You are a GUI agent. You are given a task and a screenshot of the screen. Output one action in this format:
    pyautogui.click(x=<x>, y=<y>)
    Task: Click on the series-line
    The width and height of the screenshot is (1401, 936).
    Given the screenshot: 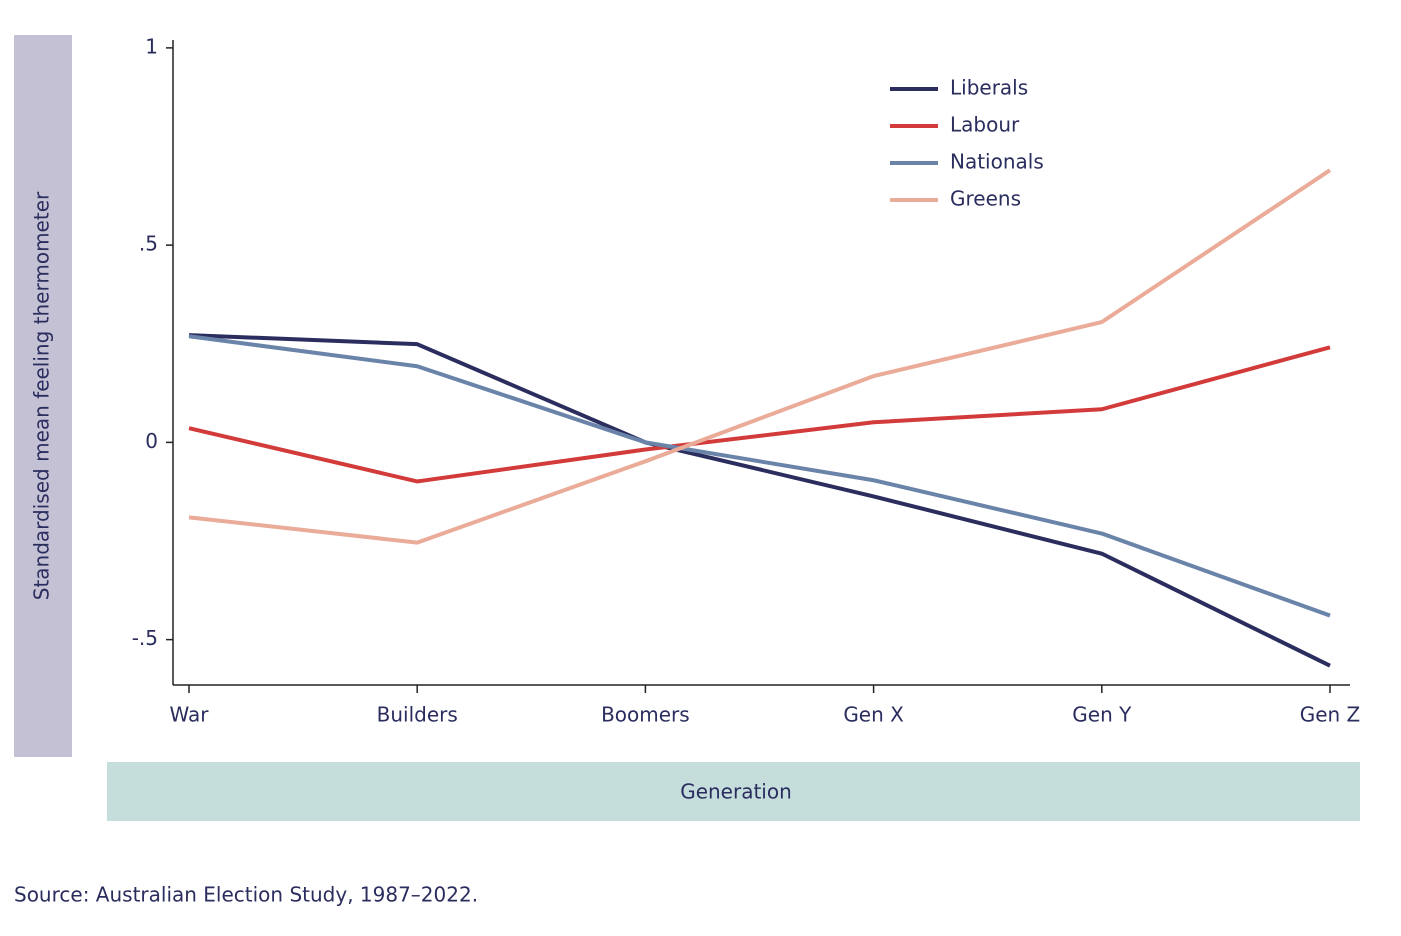 What is the action you would take?
    pyautogui.click(x=759, y=414)
    